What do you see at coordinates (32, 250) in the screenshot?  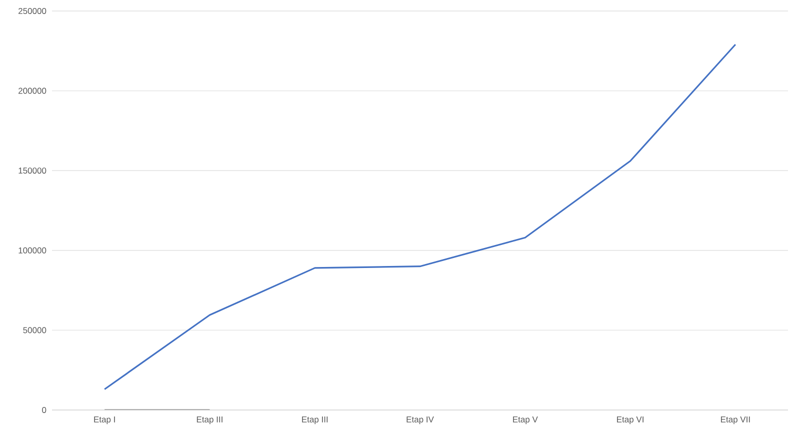 I see `y-tick-label: 100000` at bounding box center [32, 250].